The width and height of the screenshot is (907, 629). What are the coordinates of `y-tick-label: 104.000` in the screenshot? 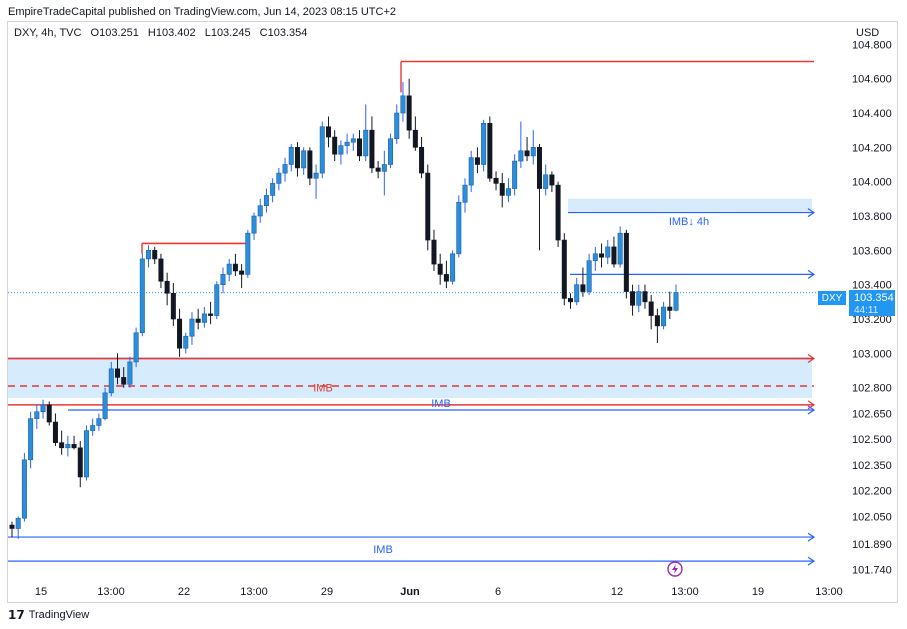 It's located at (872, 183).